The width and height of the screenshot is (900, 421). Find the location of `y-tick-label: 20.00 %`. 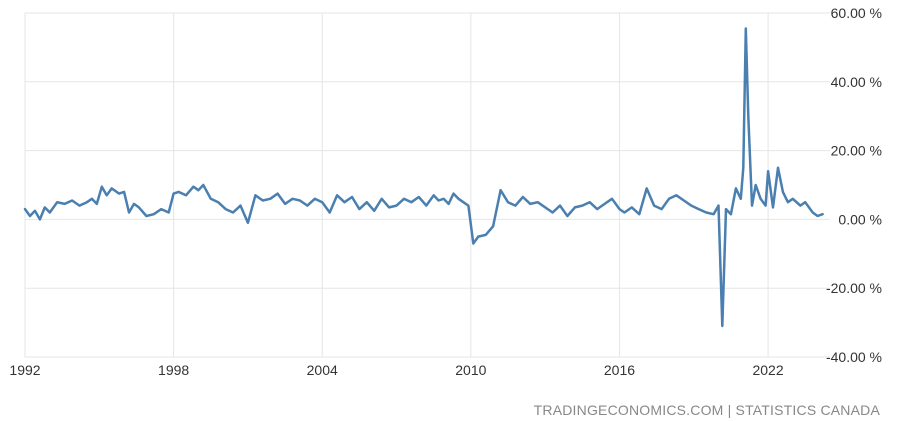

y-tick-label: 20.00 % is located at coordinates (856, 151).